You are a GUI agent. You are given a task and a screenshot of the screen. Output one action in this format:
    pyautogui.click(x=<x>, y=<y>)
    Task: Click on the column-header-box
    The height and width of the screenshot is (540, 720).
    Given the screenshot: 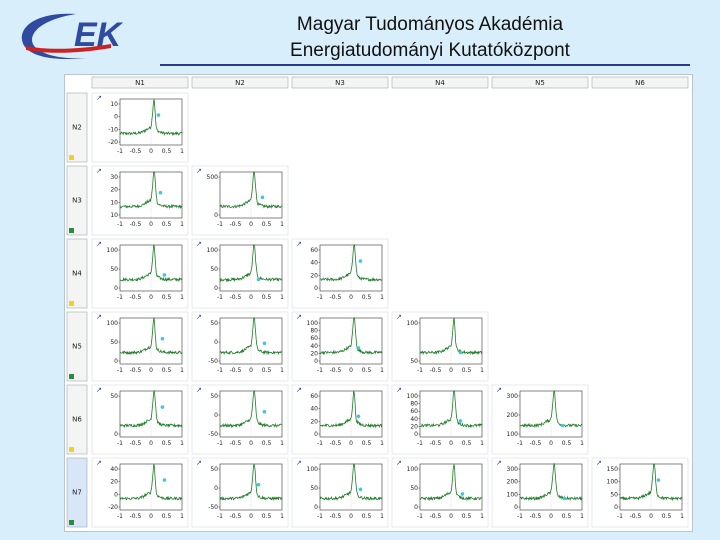 What is the action you would take?
    pyautogui.click(x=340, y=82)
    